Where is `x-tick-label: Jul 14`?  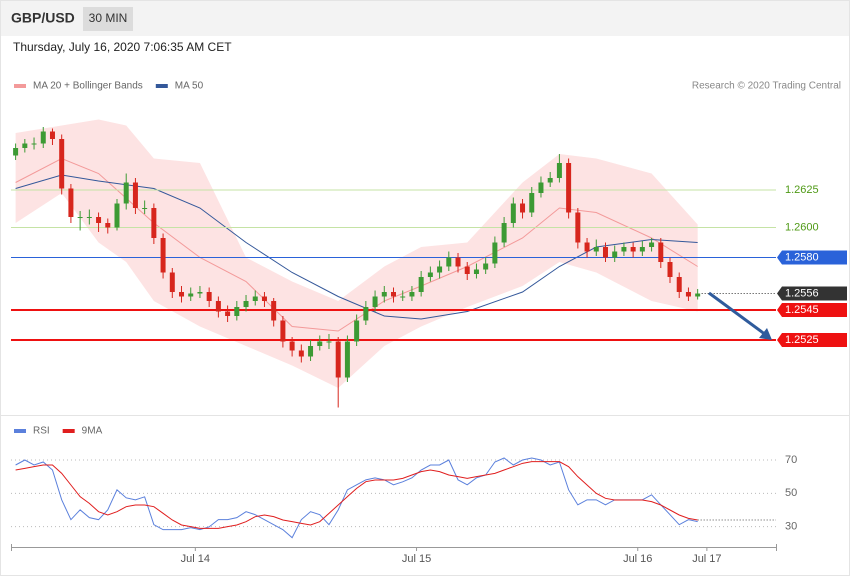 x-tick-label: Jul 14 is located at coordinates (195, 559).